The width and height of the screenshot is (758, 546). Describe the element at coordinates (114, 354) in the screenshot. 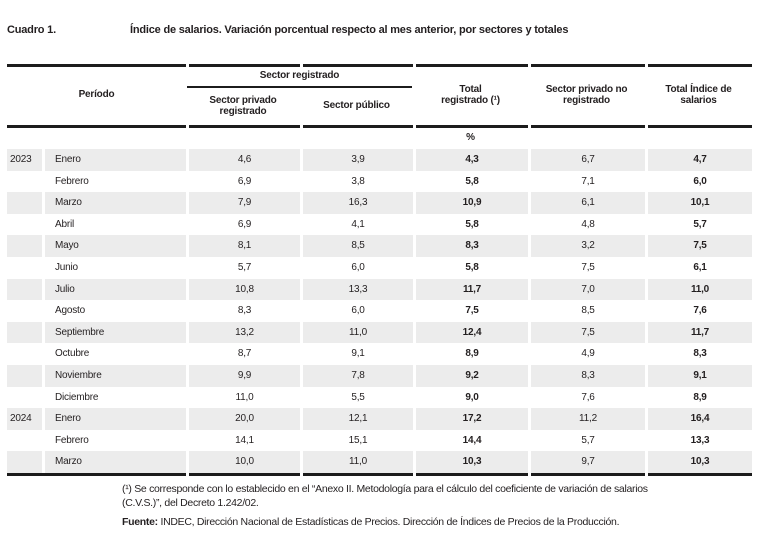

I see `month-cell: Octubre` at that location.